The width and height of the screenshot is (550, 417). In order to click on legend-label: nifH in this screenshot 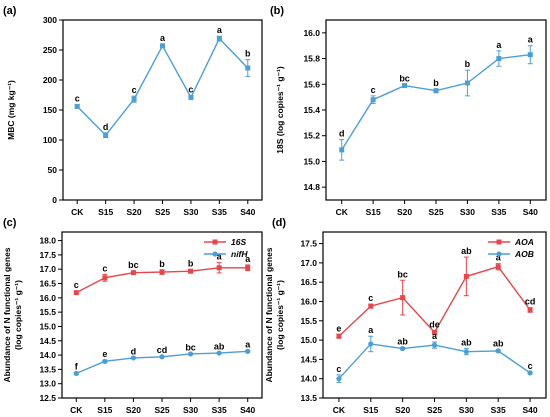, I will do `click(239, 254)`.